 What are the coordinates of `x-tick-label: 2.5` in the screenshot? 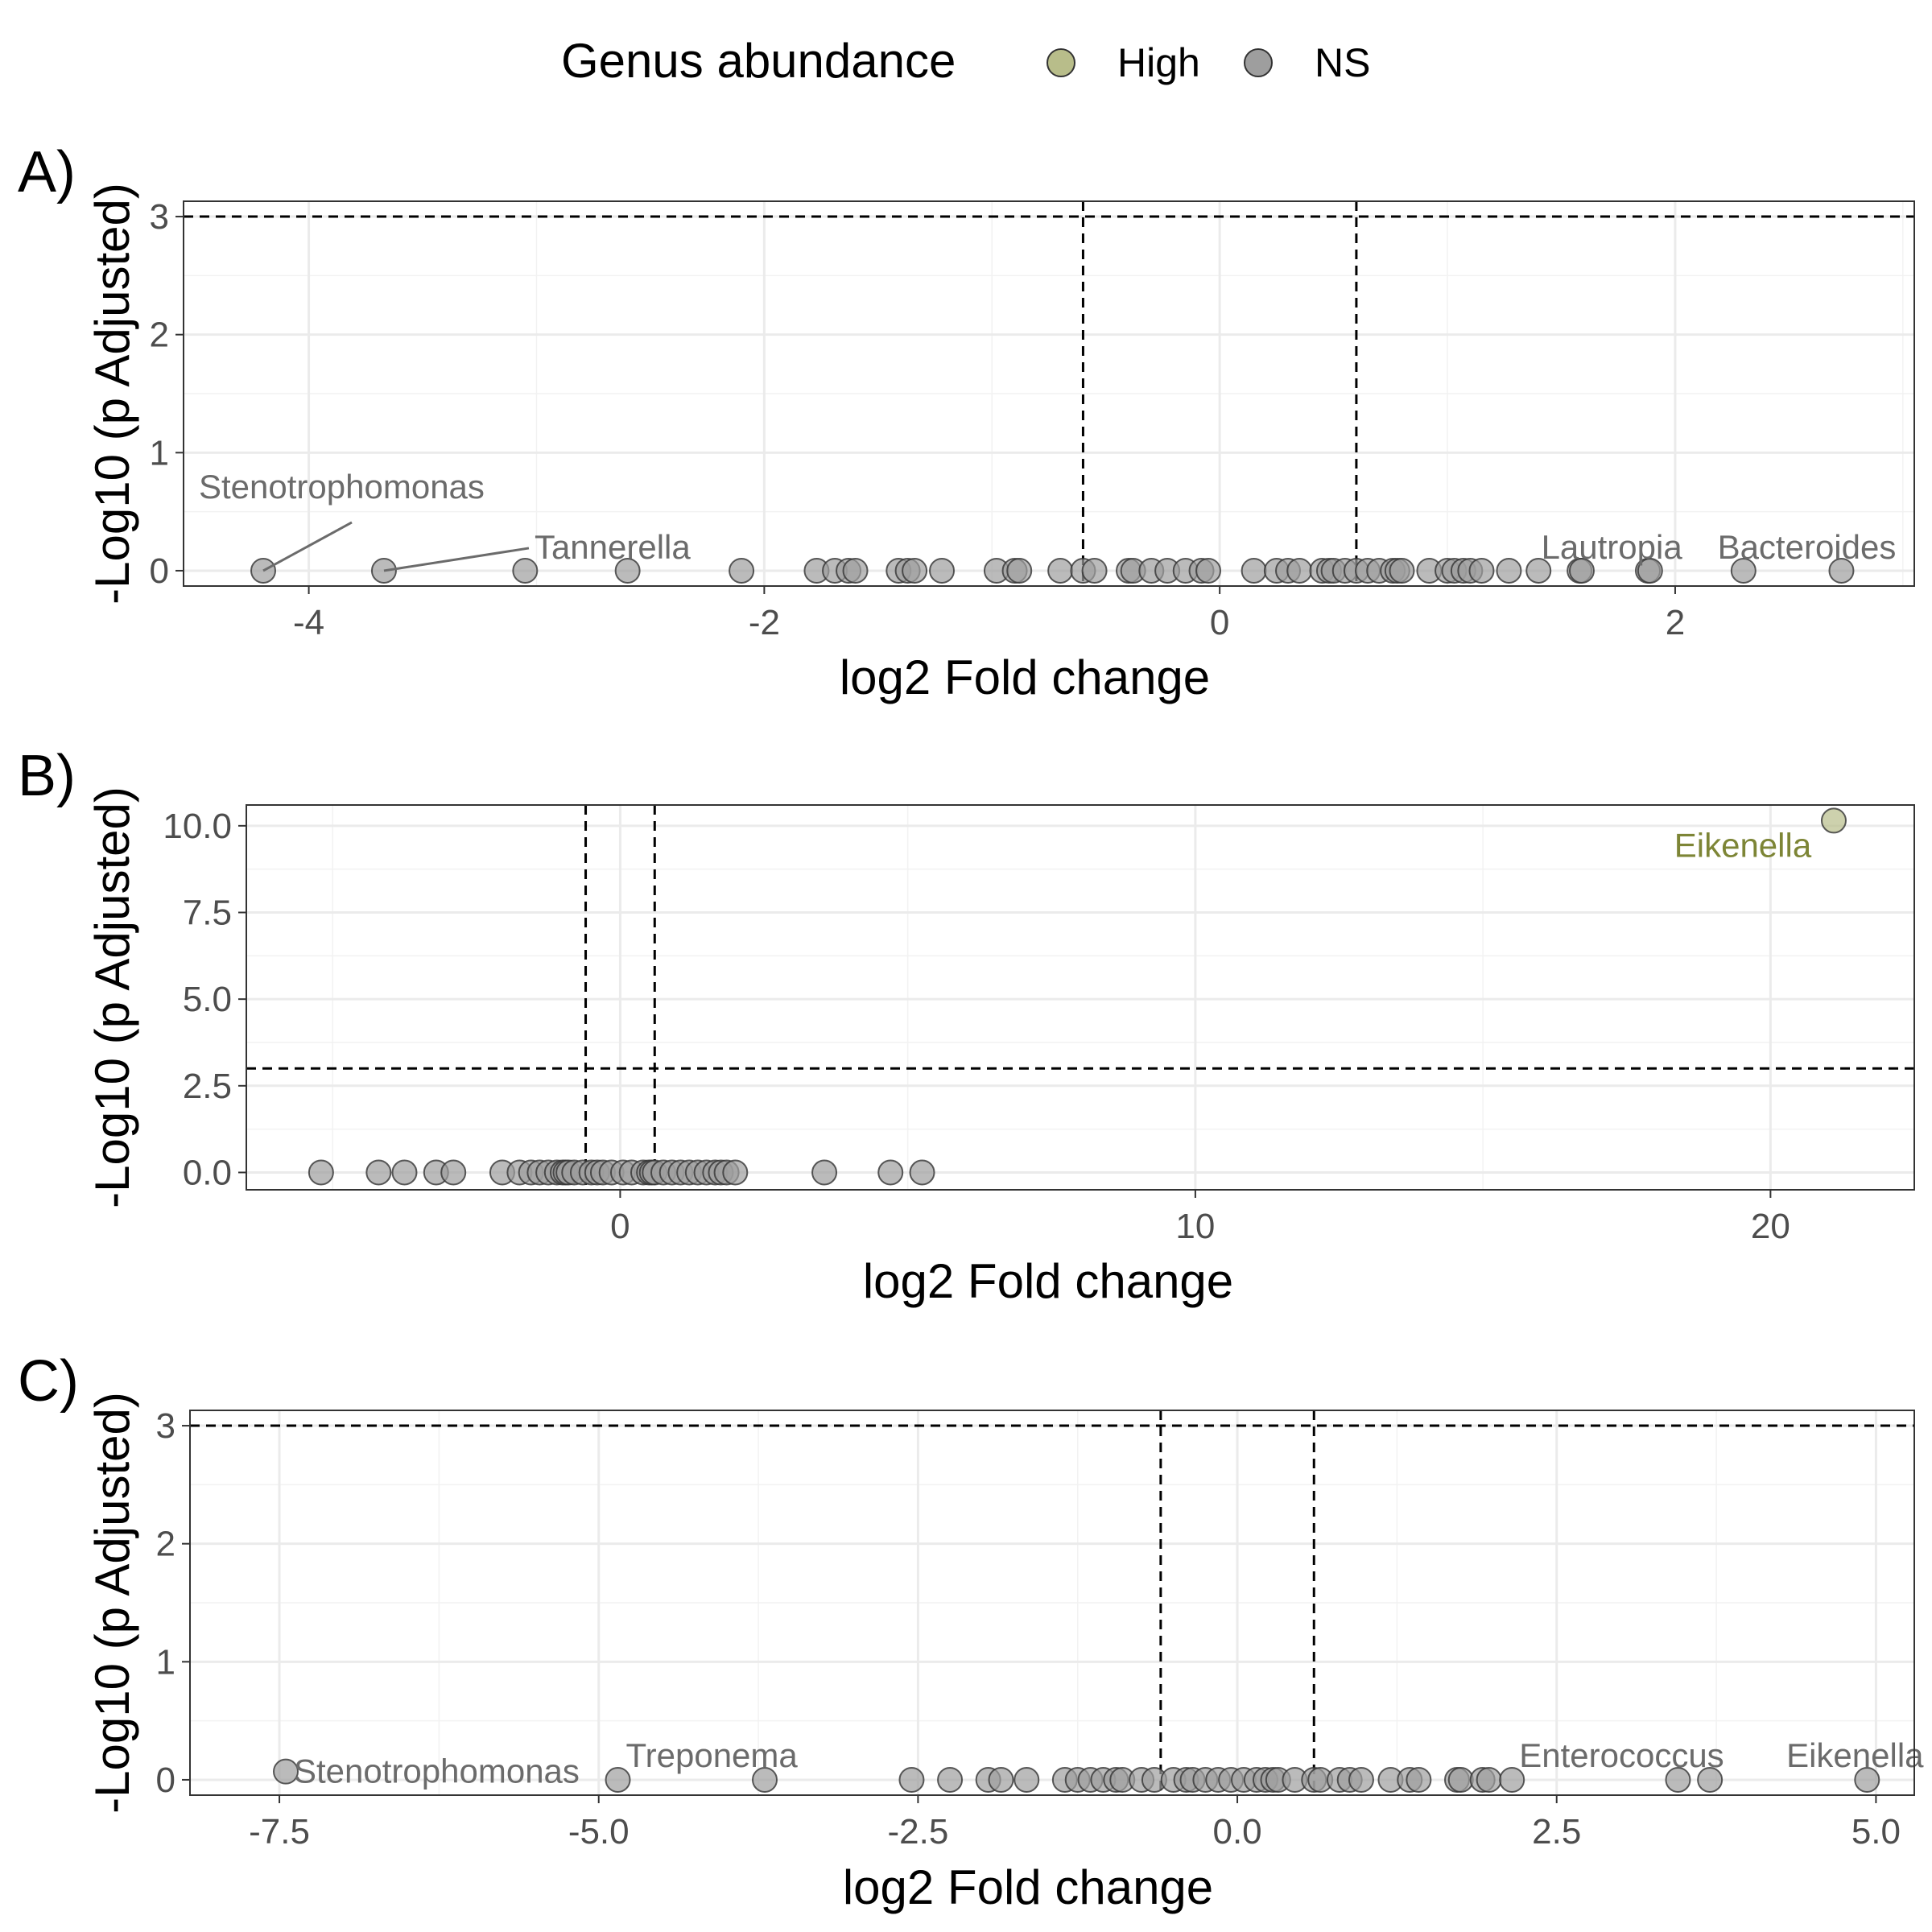 It's located at (1556, 1832).